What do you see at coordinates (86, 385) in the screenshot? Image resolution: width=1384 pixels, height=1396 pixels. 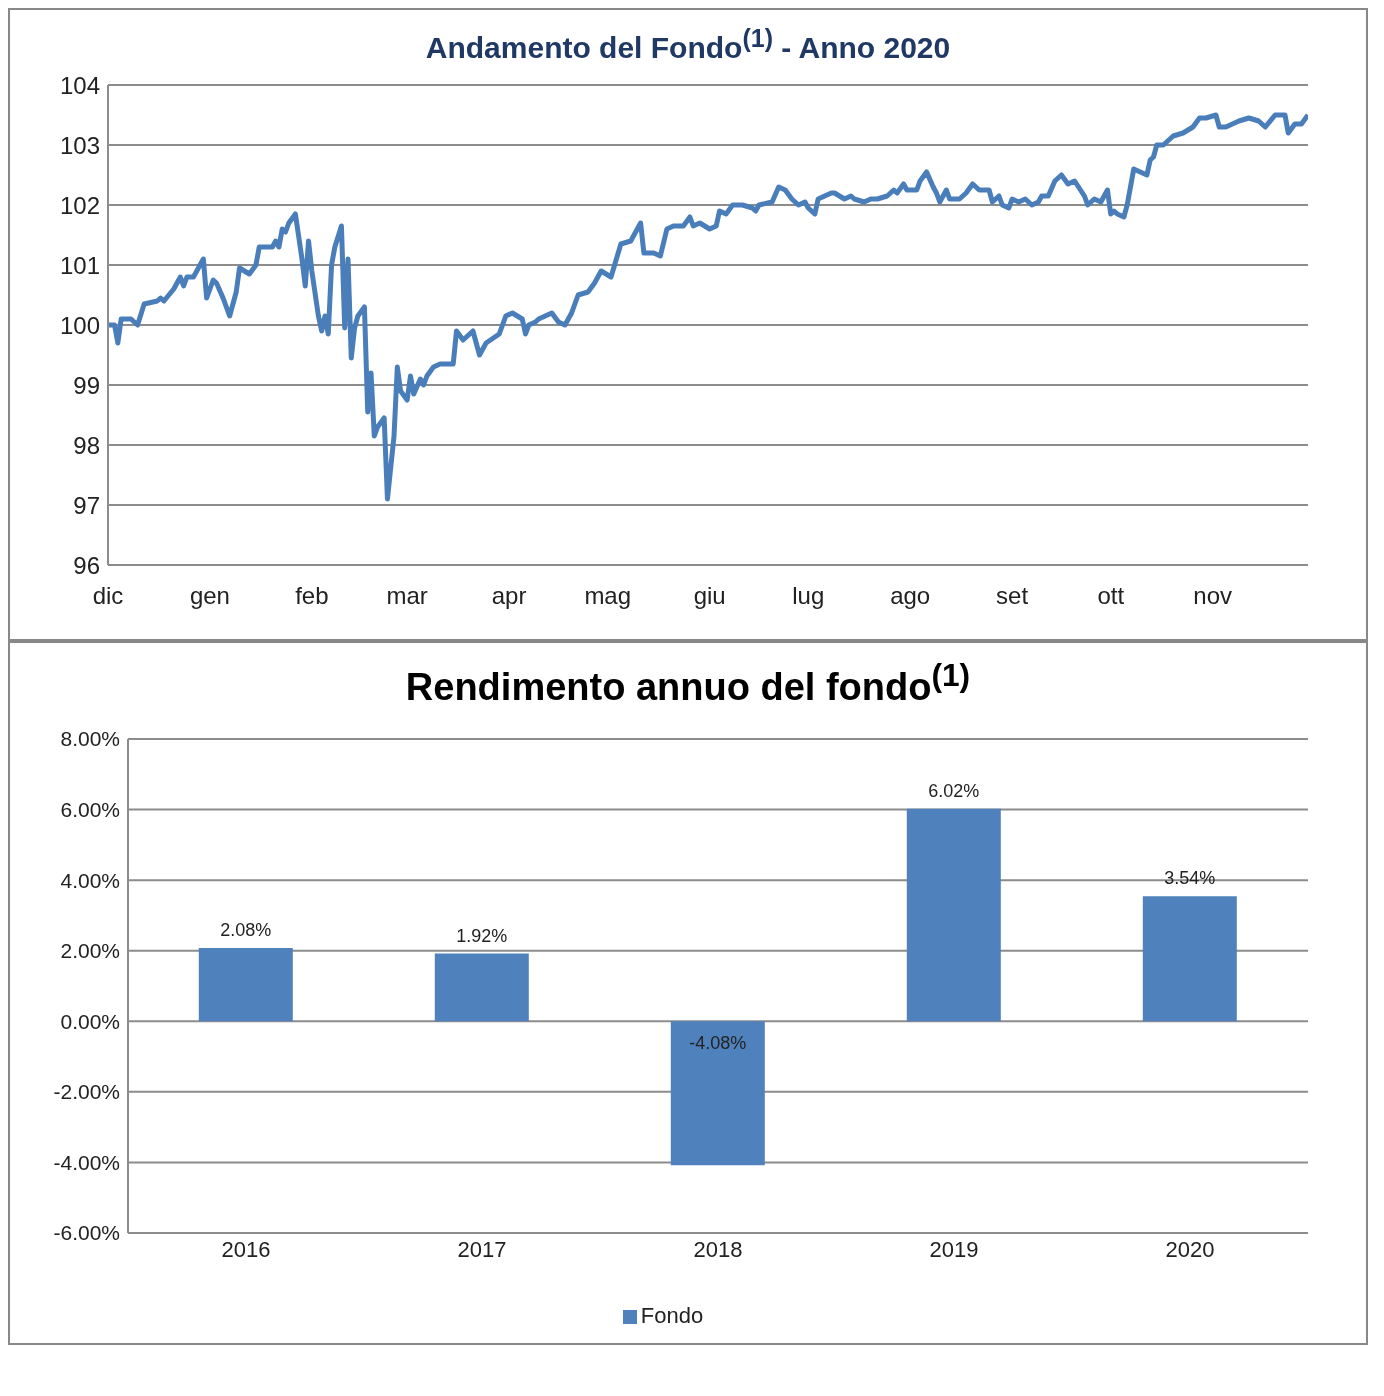 I see `y-tick-label: 99` at bounding box center [86, 385].